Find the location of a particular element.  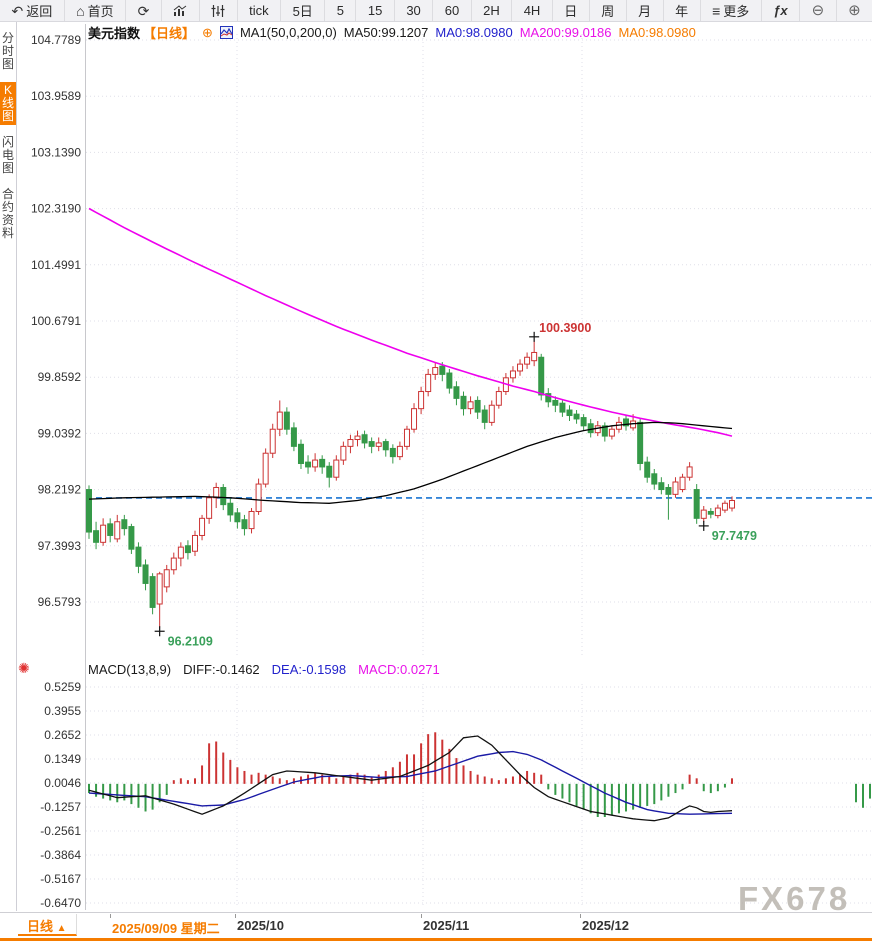

toolbar-label: 周 is located at coordinates (608, 11).